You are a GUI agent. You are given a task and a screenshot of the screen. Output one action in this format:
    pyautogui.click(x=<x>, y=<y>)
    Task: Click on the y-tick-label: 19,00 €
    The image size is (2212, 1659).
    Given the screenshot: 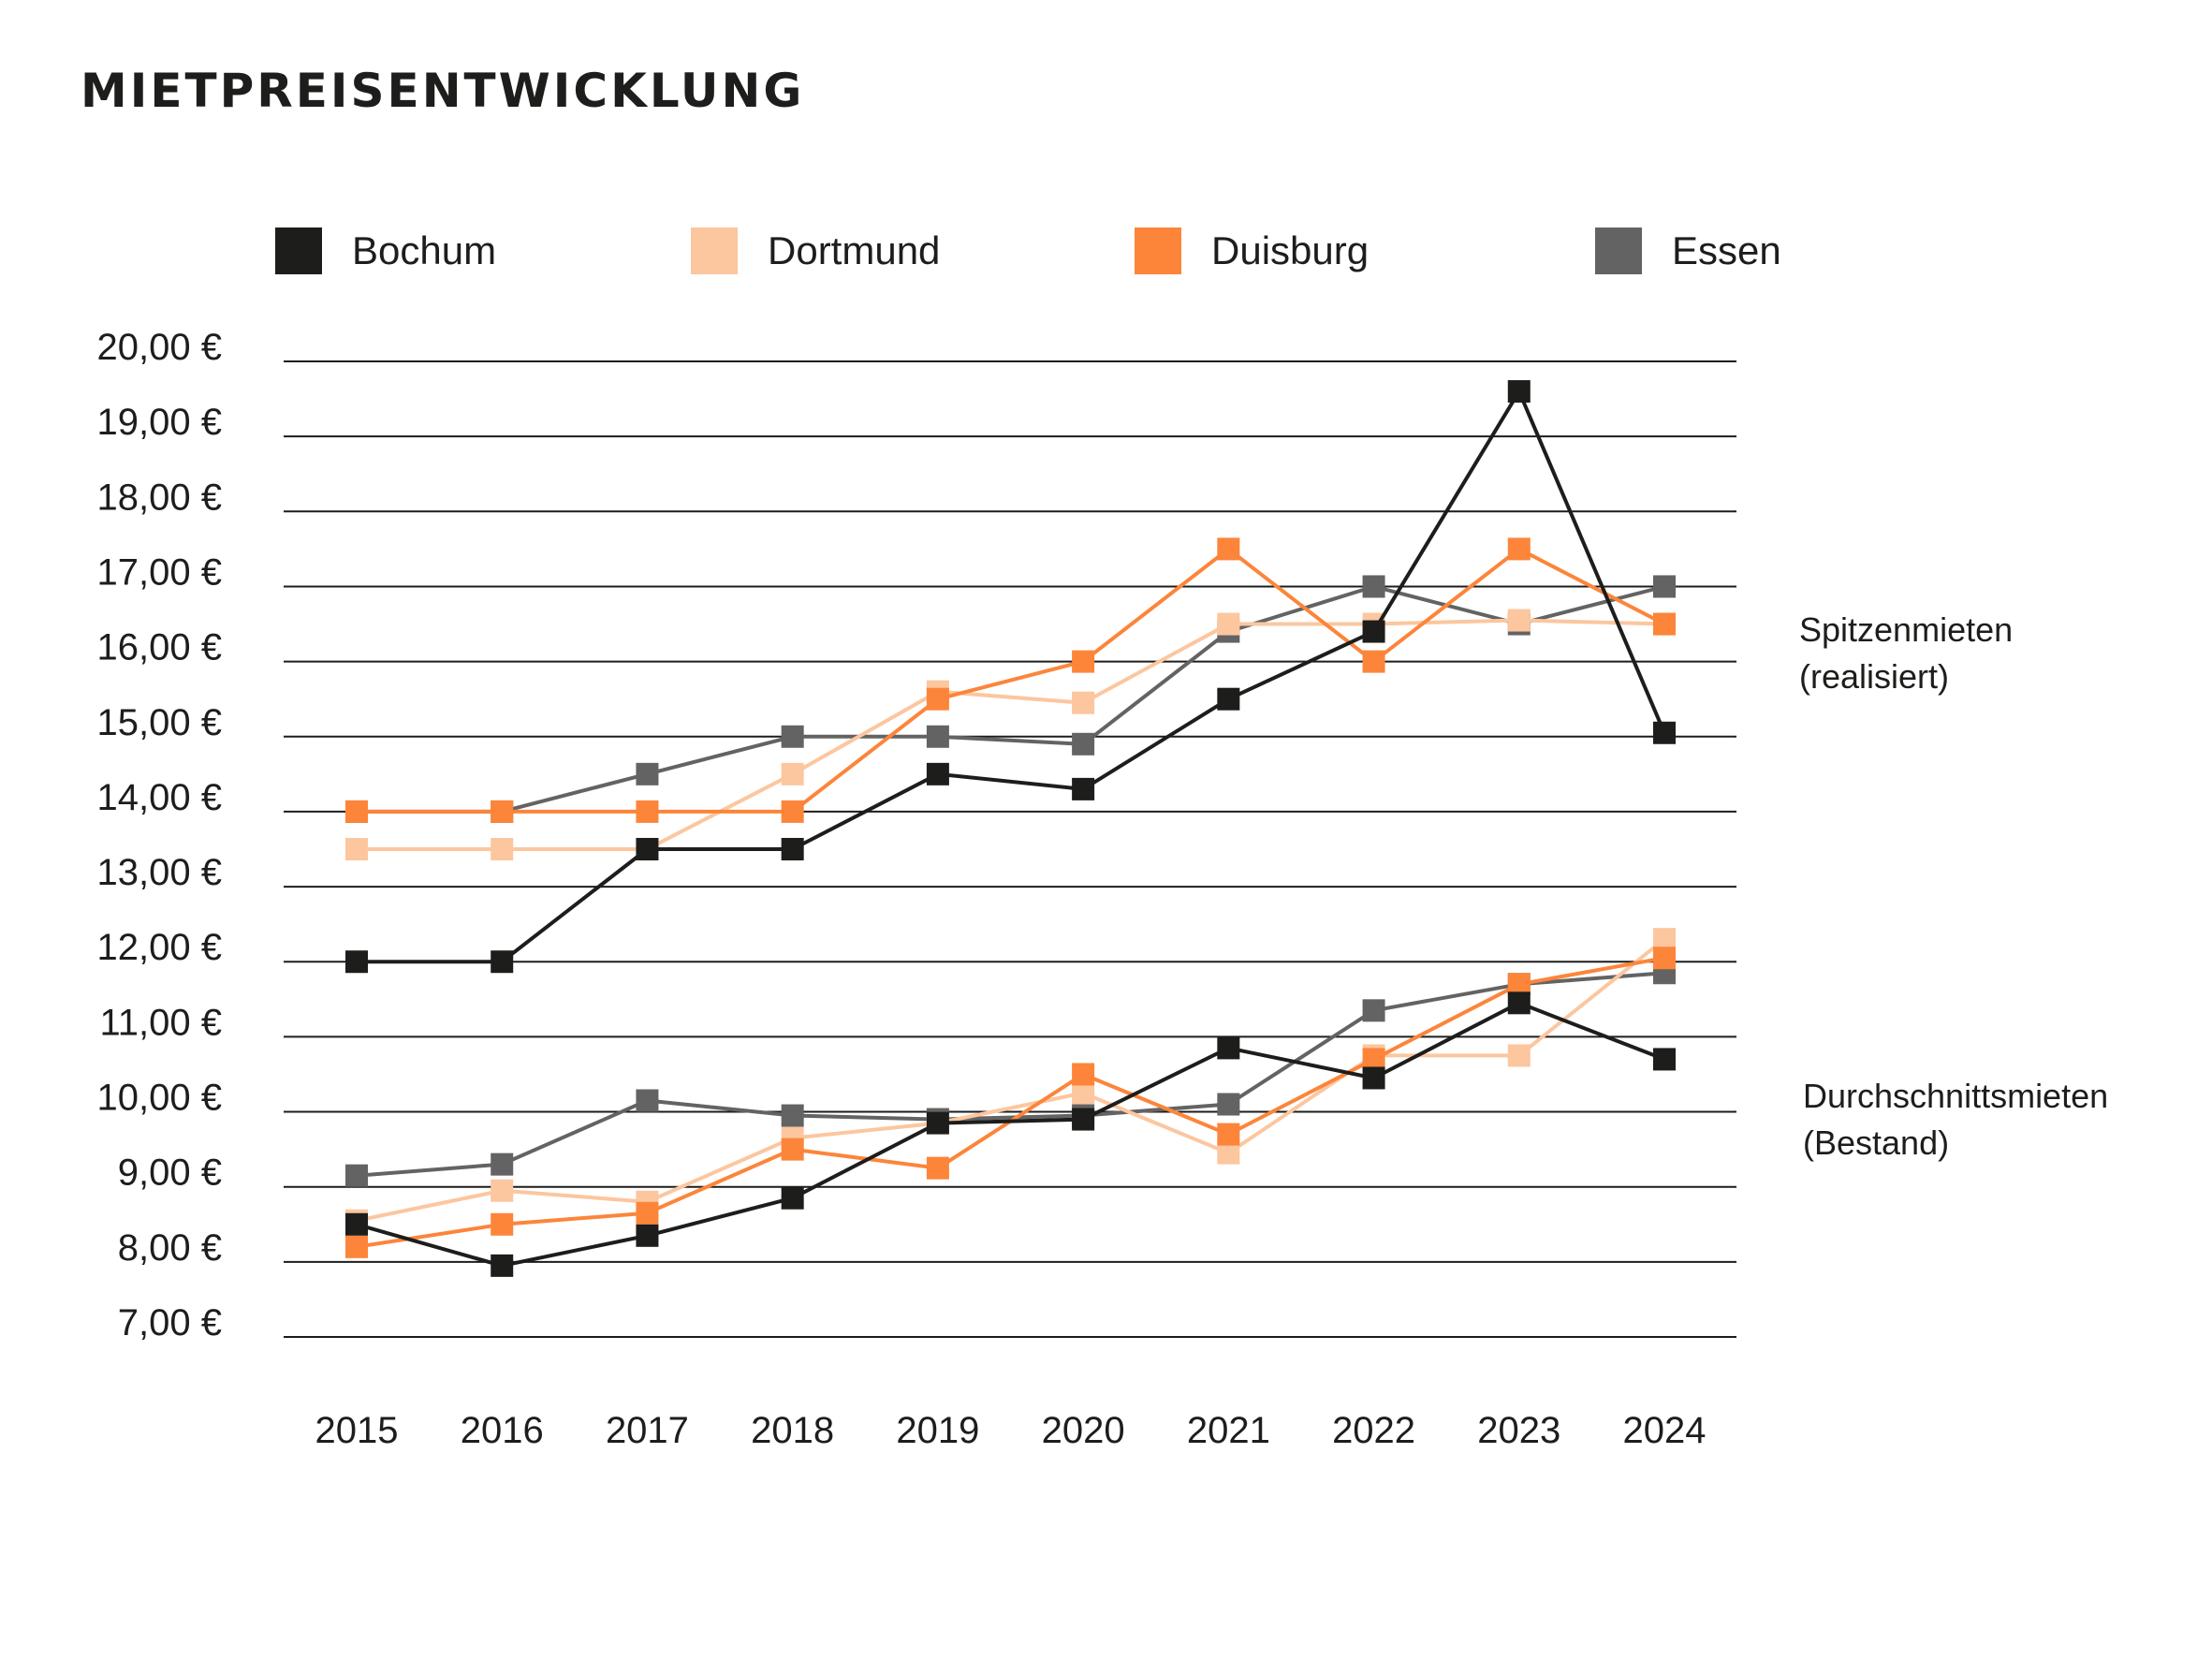 What is the action you would take?
    pyautogui.click(x=159, y=422)
    